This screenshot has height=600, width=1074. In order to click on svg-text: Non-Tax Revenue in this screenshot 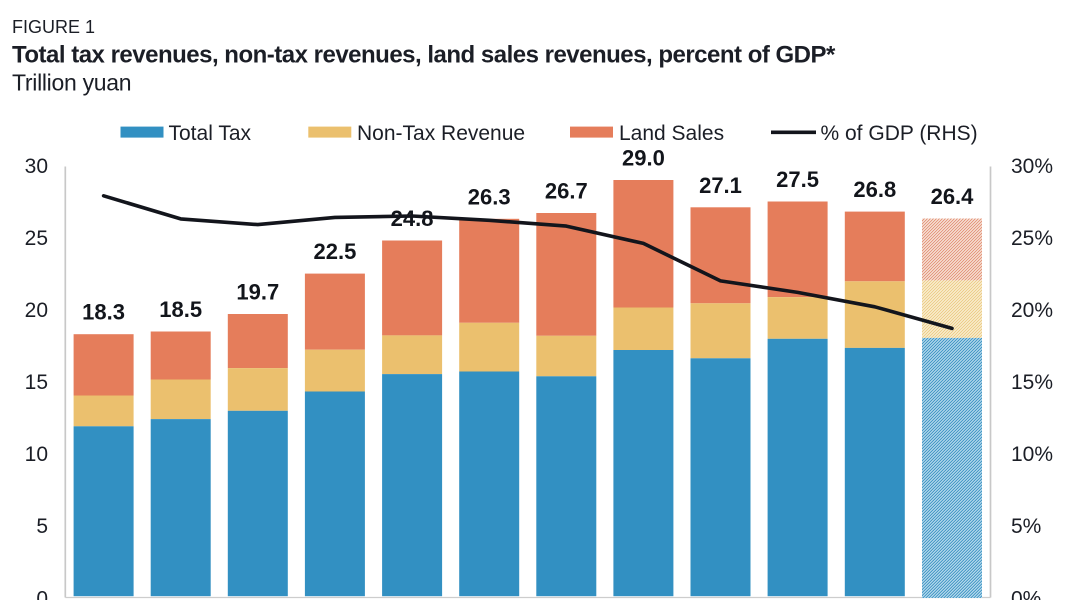, I will do `click(441, 133)`.